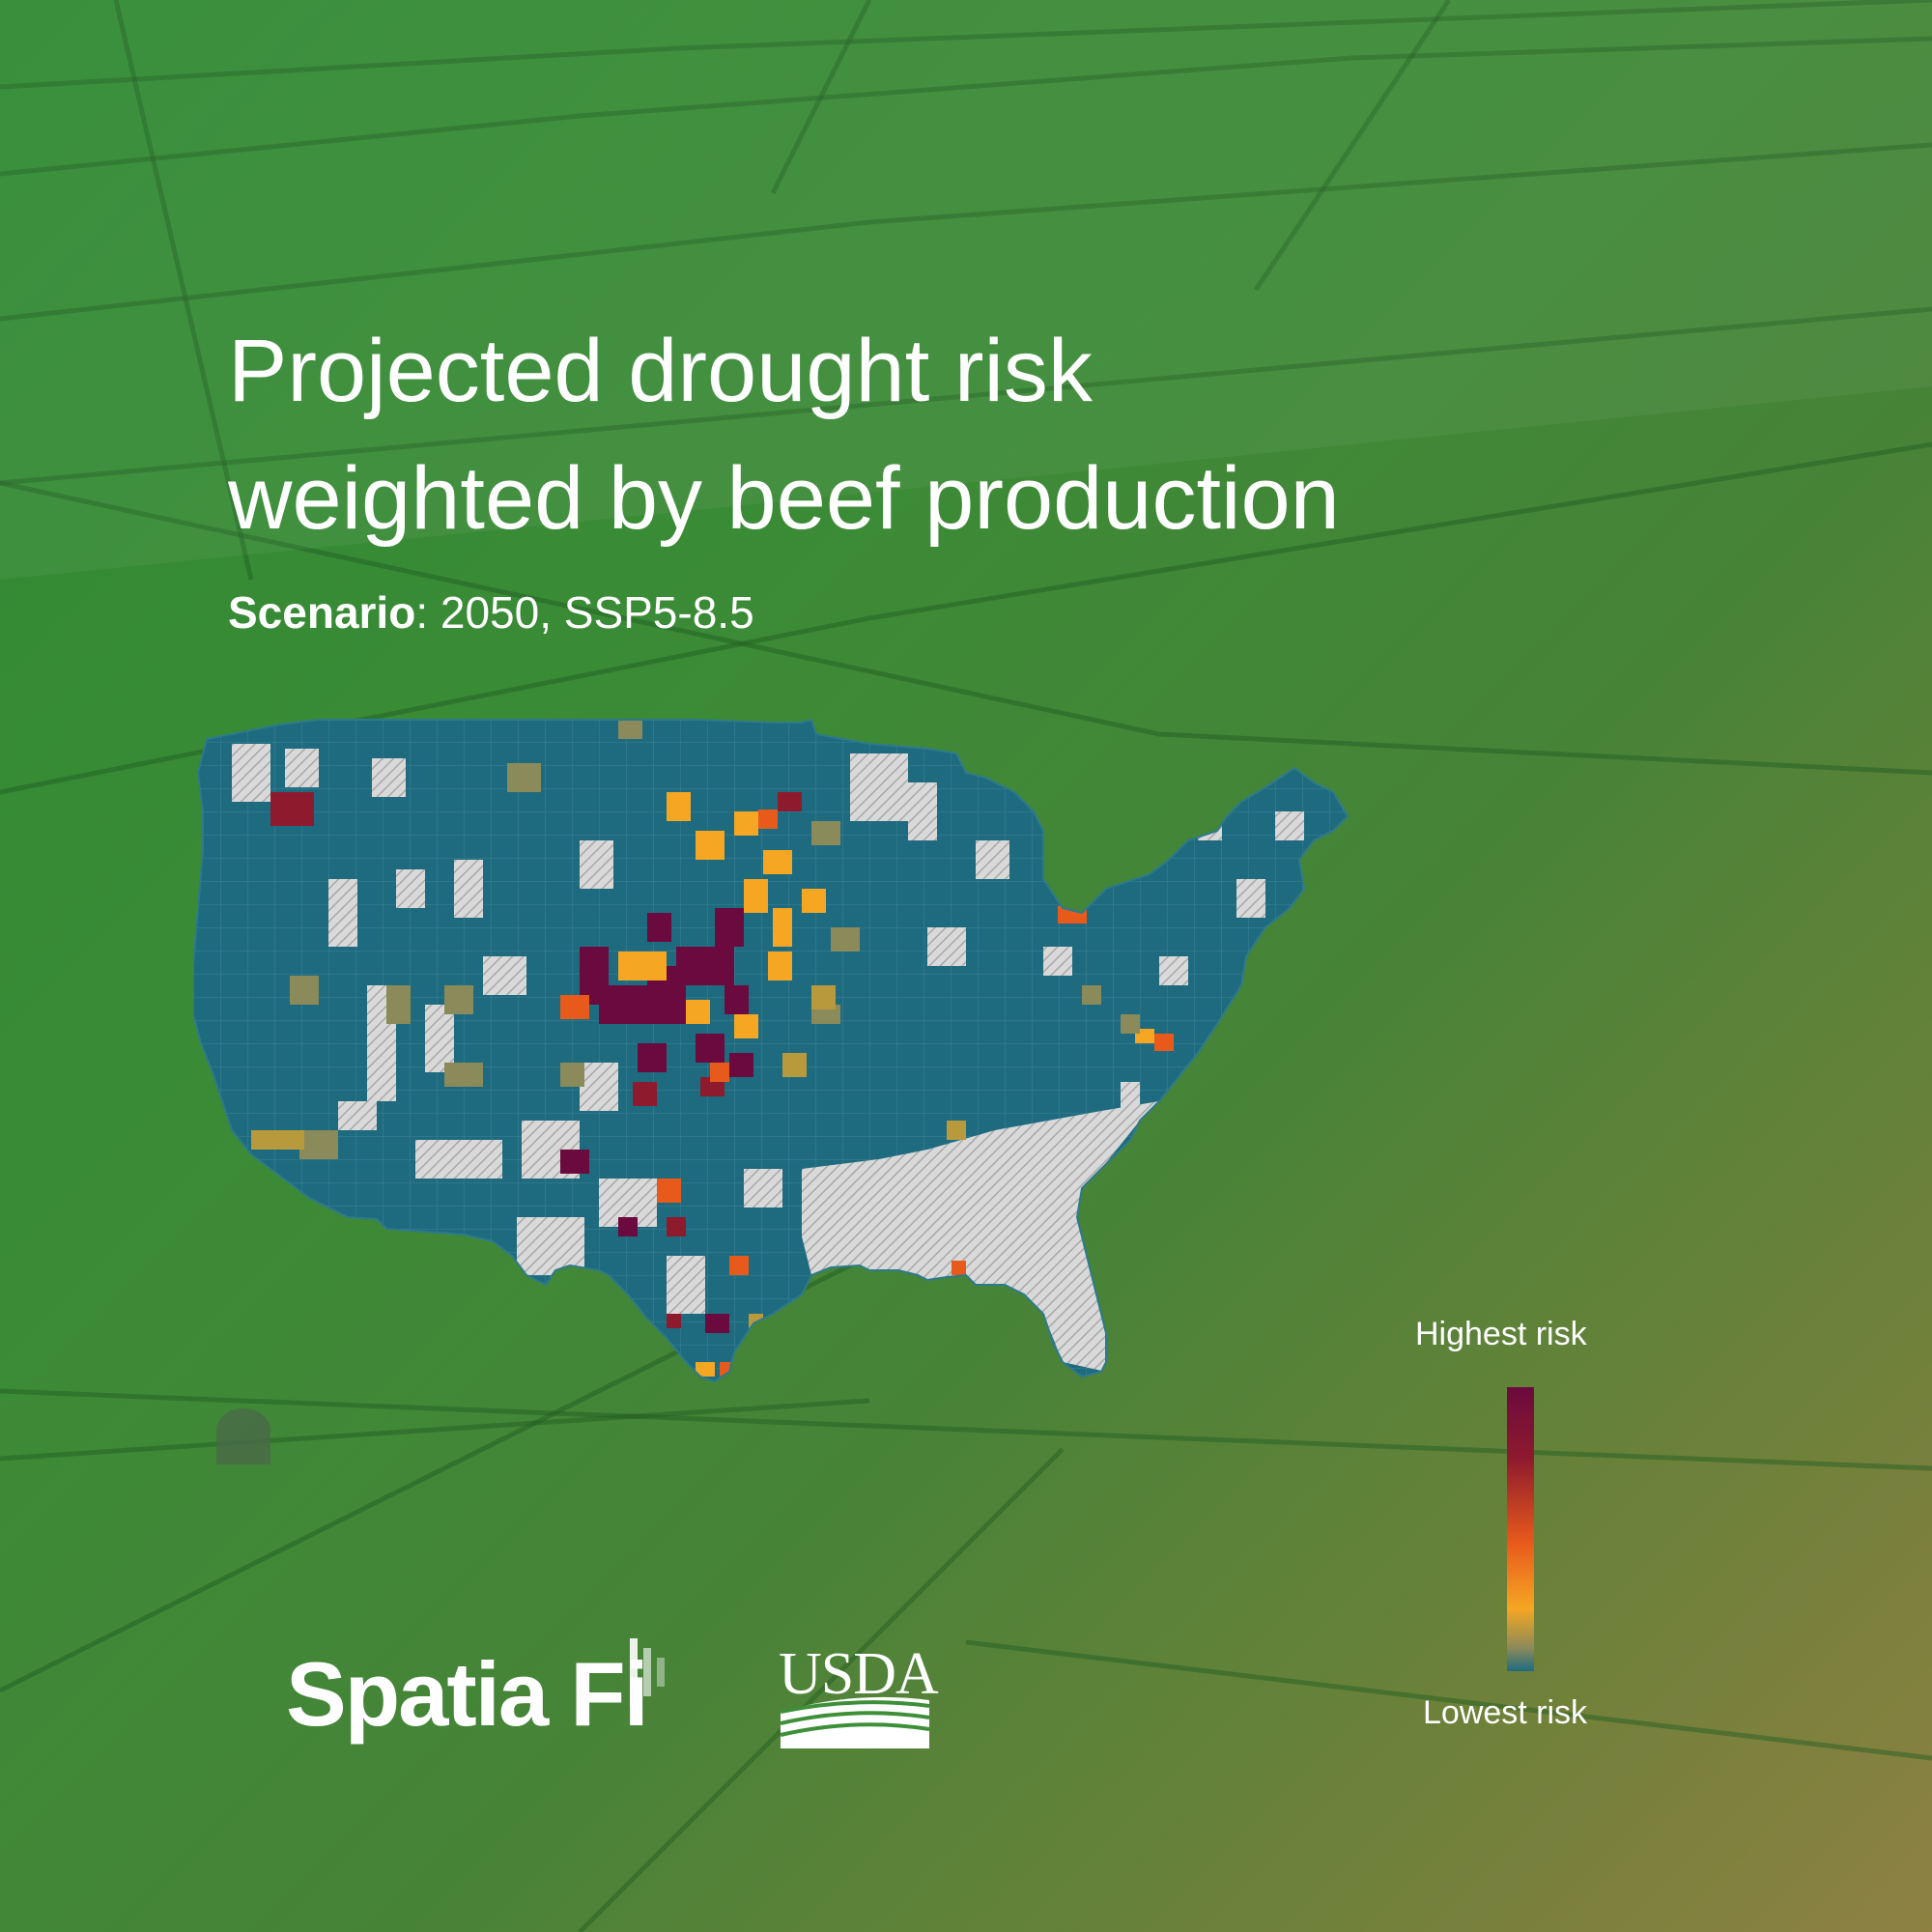  What do you see at coordinates (784, 498) in the screenshot?
I see `title-line-2: weighted by beef production` at bounding box center [784, 498].